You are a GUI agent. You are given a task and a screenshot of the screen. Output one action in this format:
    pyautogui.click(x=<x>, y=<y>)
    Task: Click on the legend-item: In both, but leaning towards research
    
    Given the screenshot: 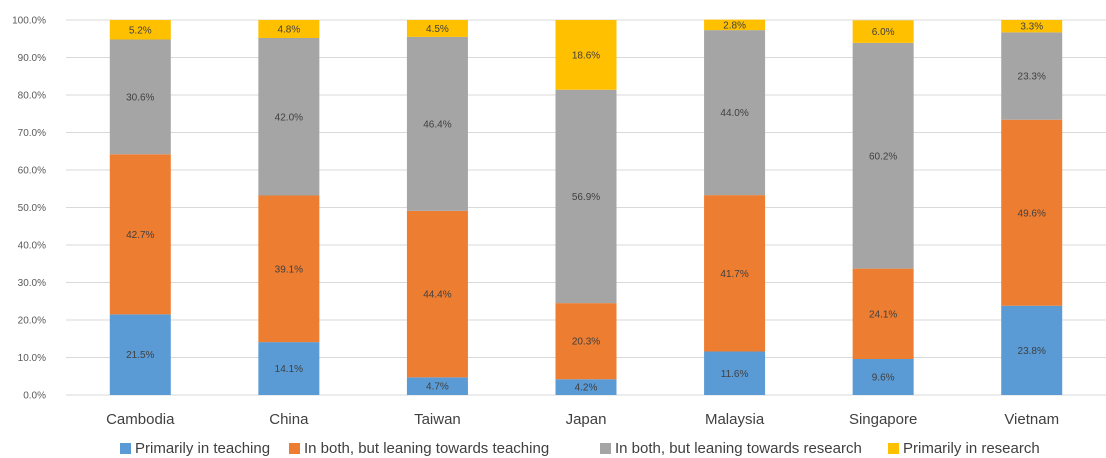 What is the action you would take?
    pyautogui.click(x=731, y=448)
    